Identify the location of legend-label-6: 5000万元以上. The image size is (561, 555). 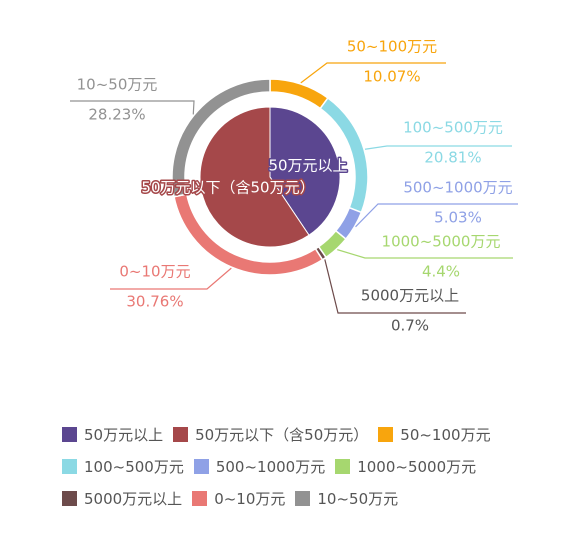
(133, 498).